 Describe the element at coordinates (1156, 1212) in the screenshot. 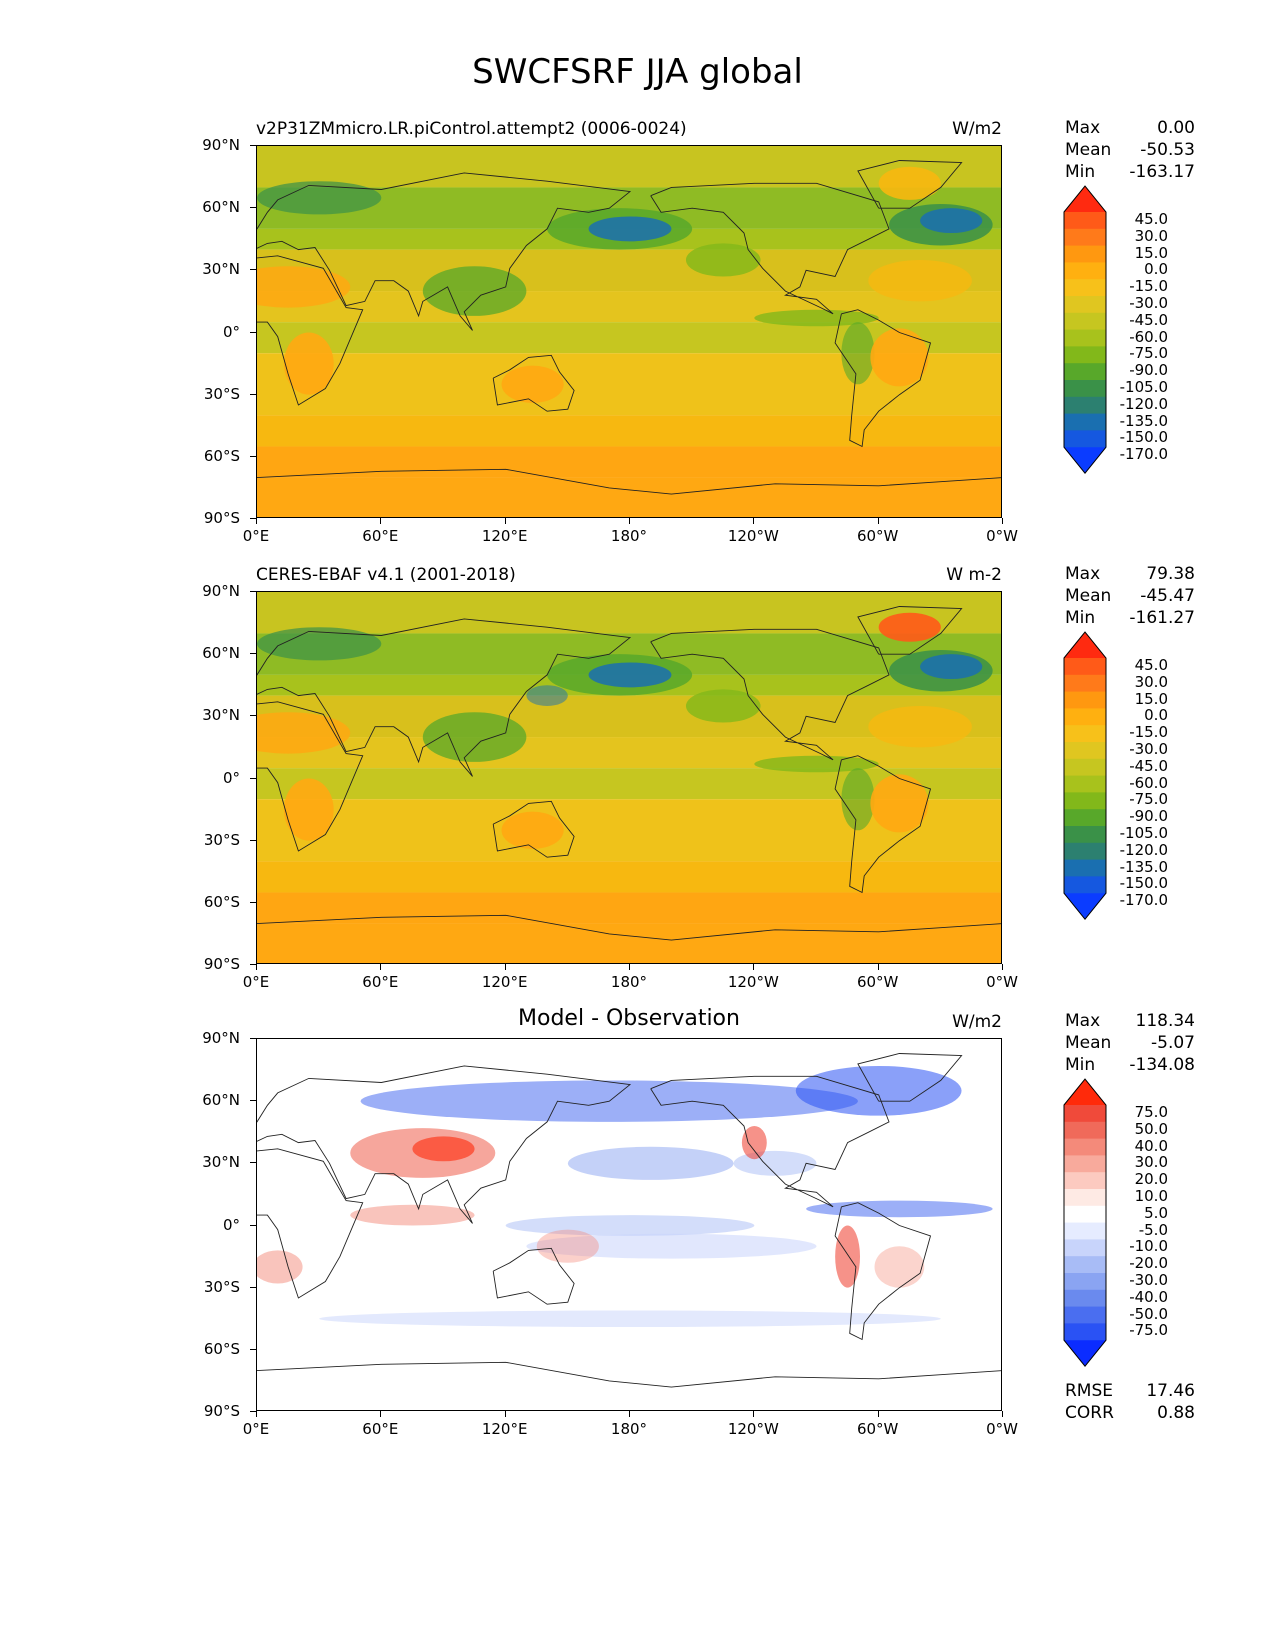

I see `colorbar-tick-label: 5.0` at that location.